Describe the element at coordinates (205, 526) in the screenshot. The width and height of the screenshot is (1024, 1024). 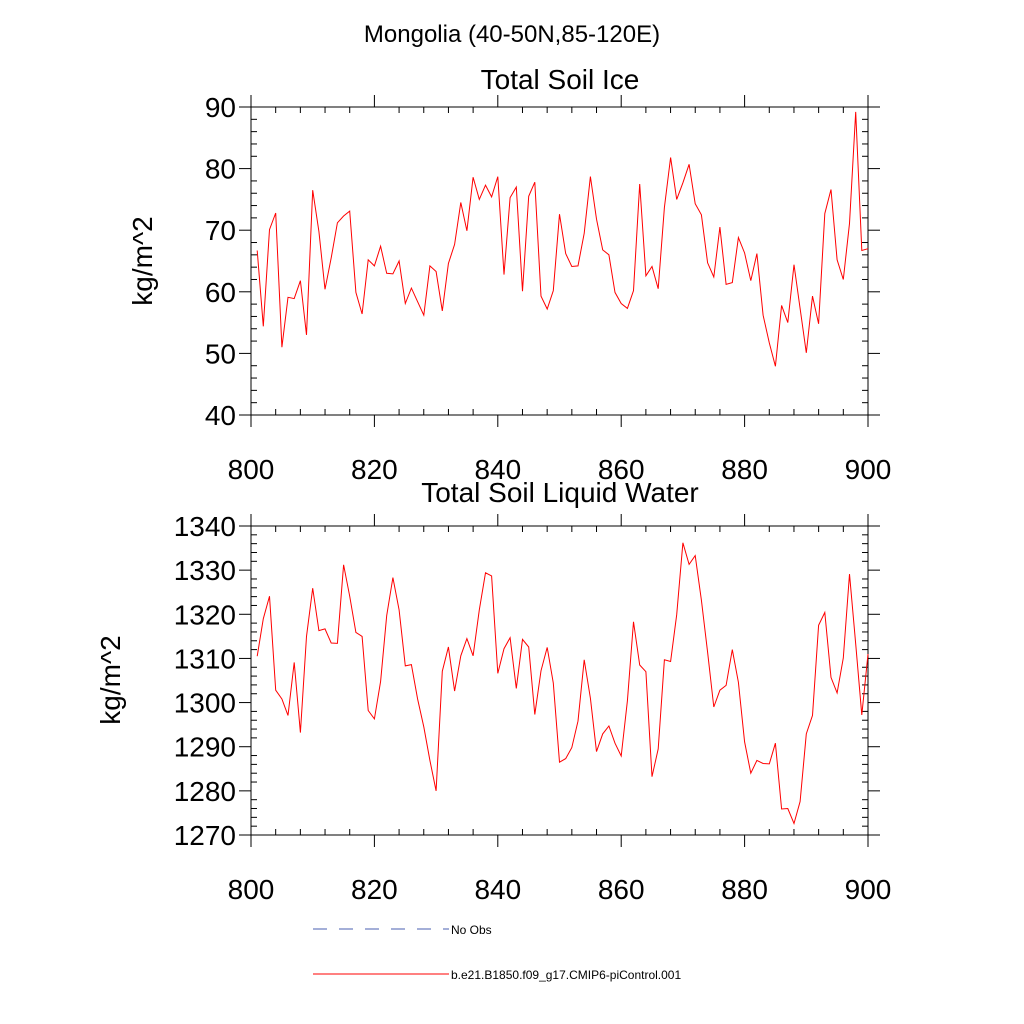
I see `y-tick-label: 1340` at that location.